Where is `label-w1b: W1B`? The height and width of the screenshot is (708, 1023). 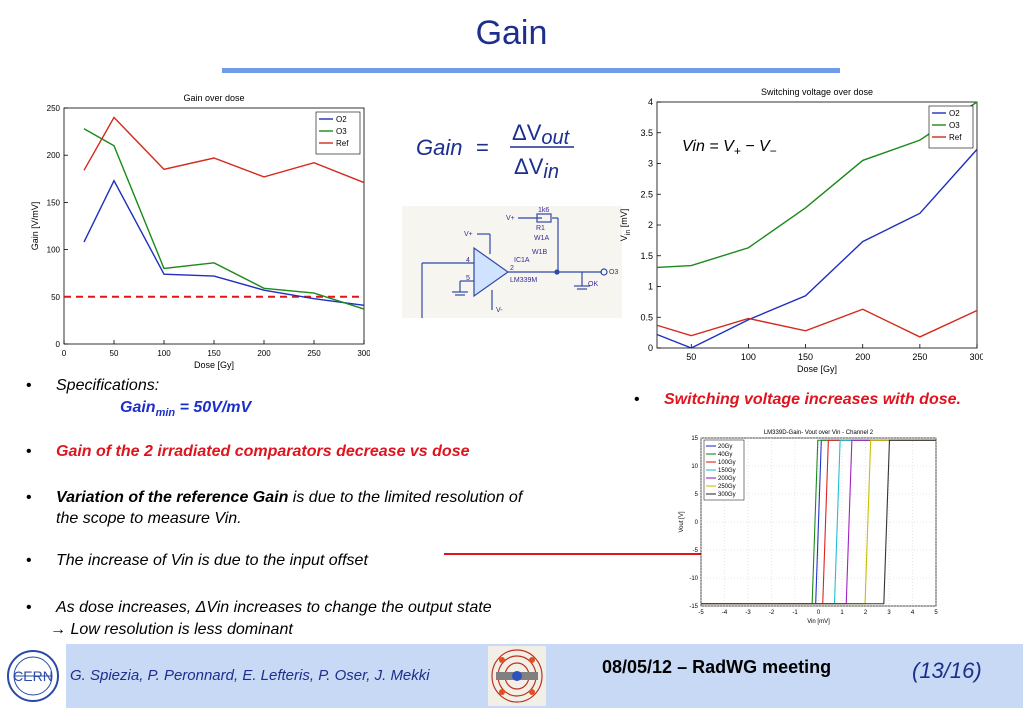
label-w1b: W1B is located at coordinates (540, 252).